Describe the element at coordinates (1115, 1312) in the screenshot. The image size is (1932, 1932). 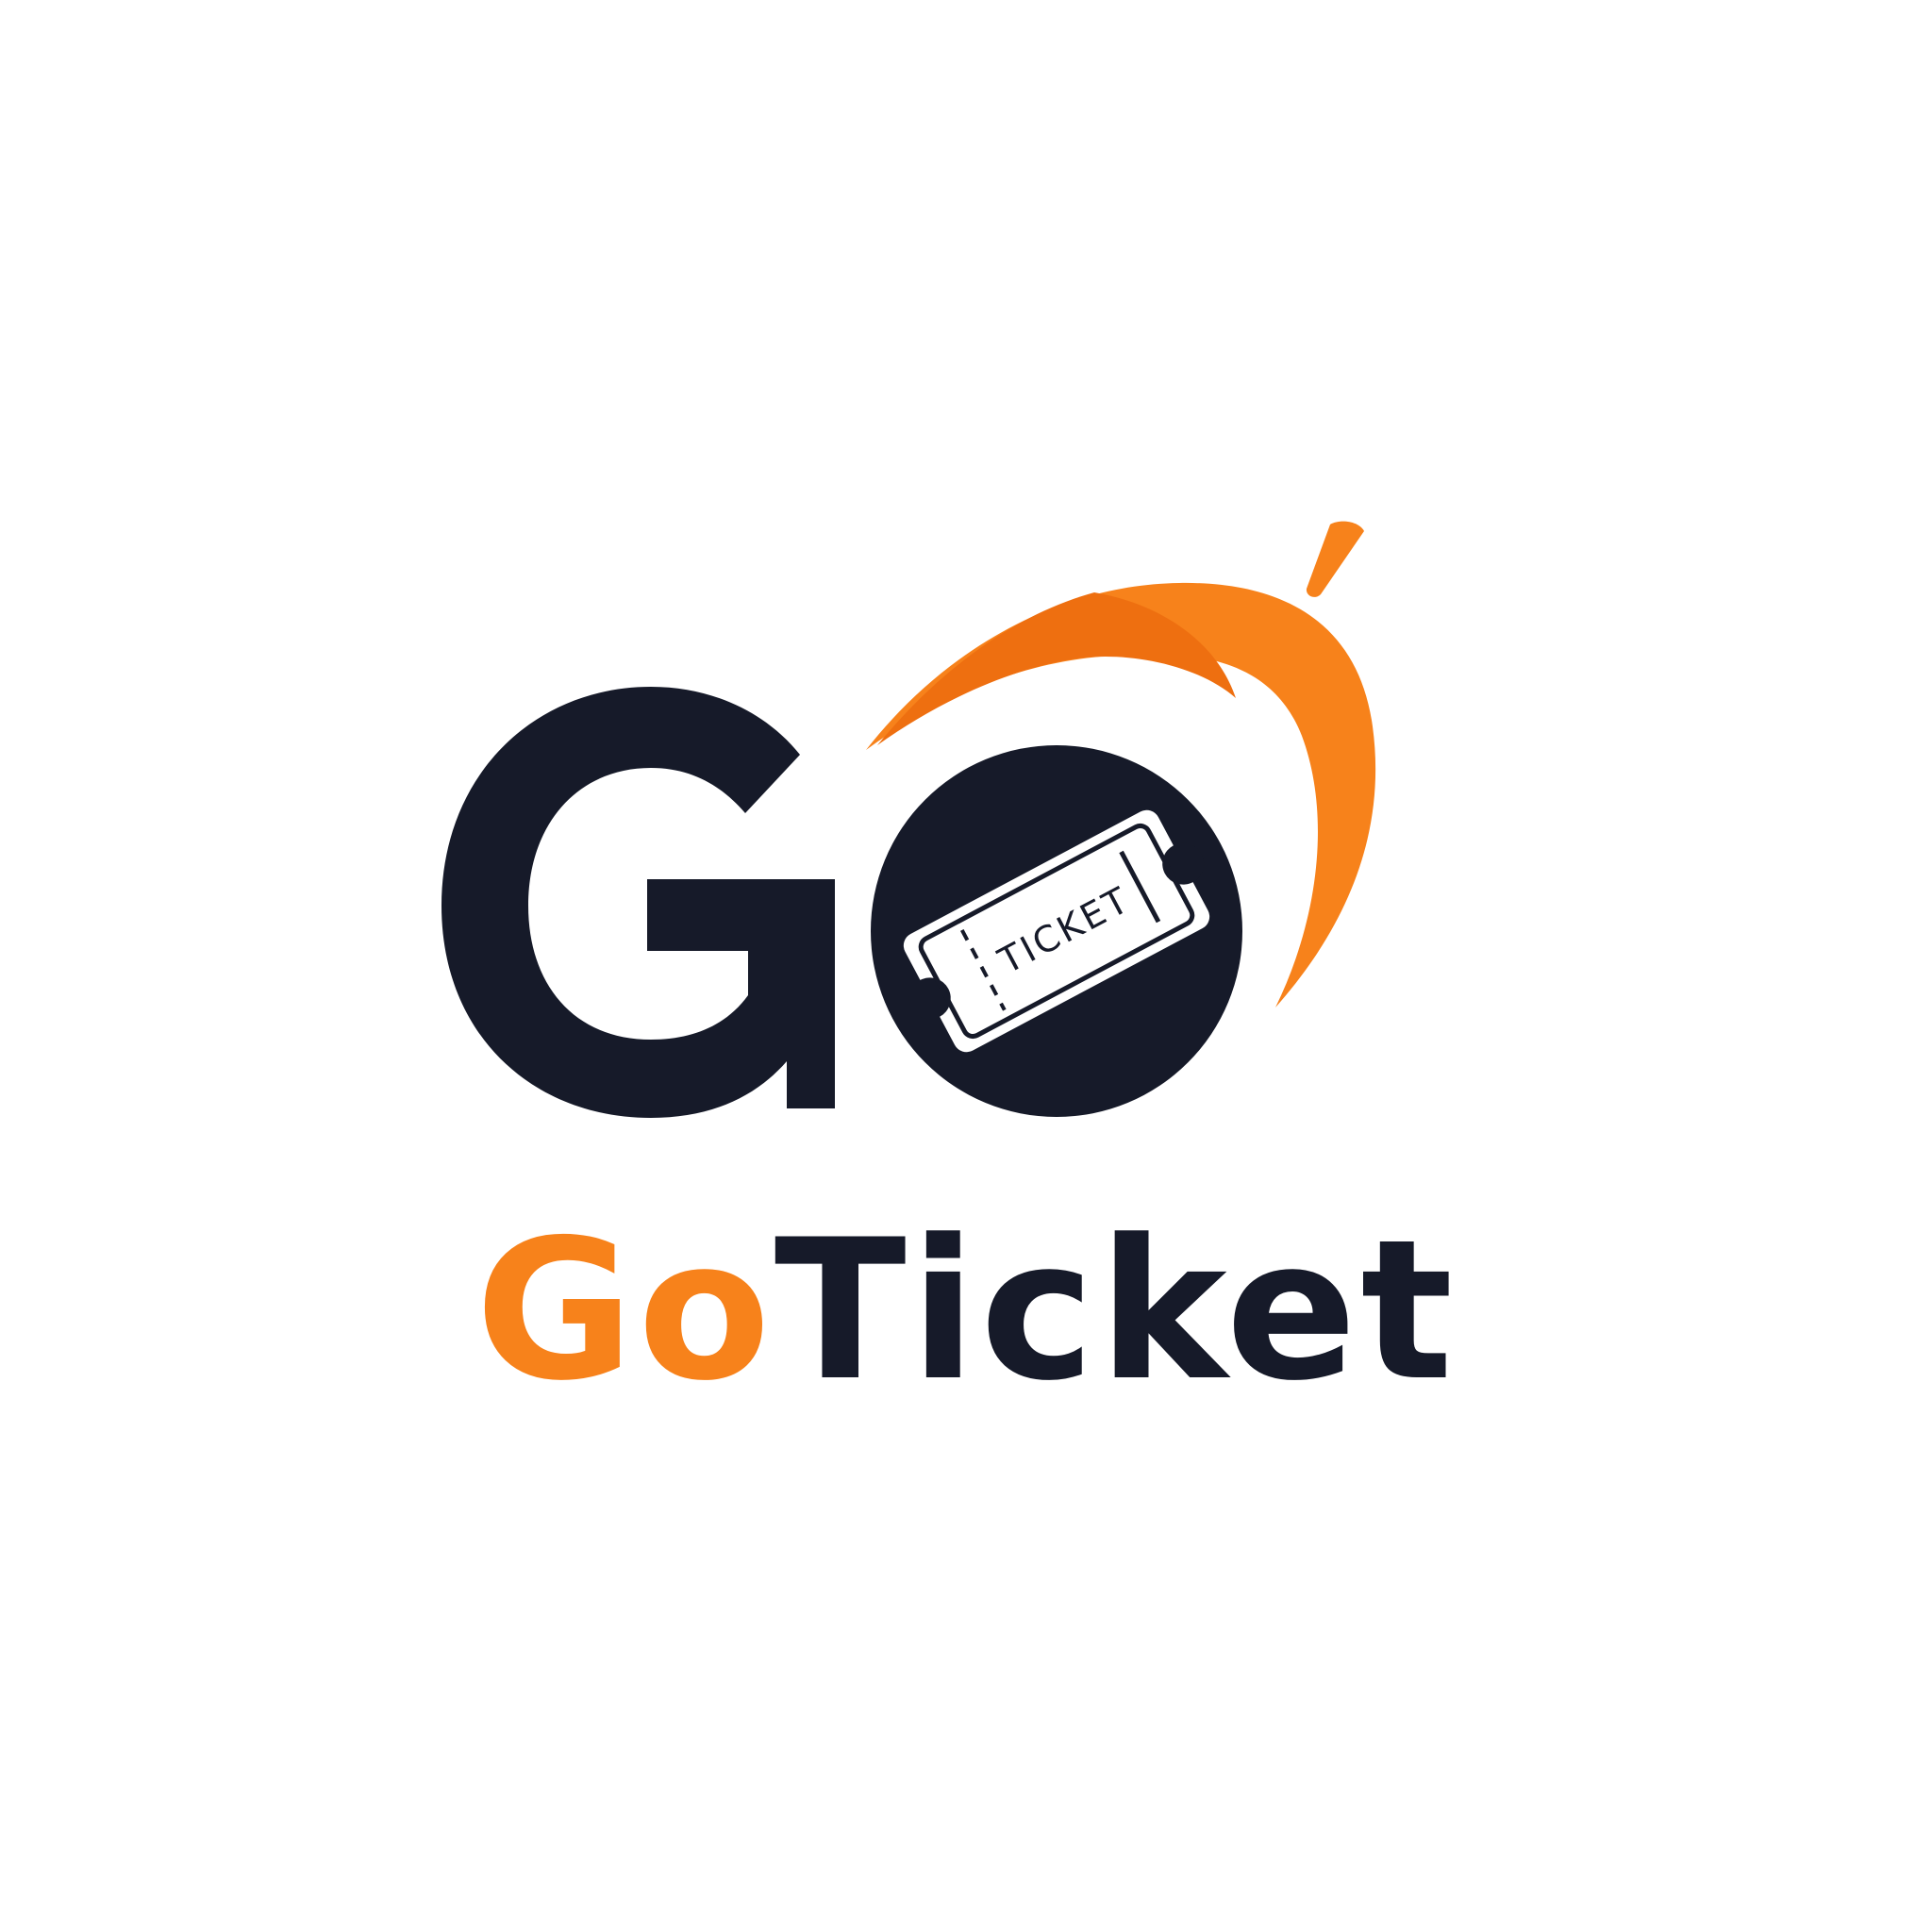
I see `wordmark-ticket: Ticket` at that location.